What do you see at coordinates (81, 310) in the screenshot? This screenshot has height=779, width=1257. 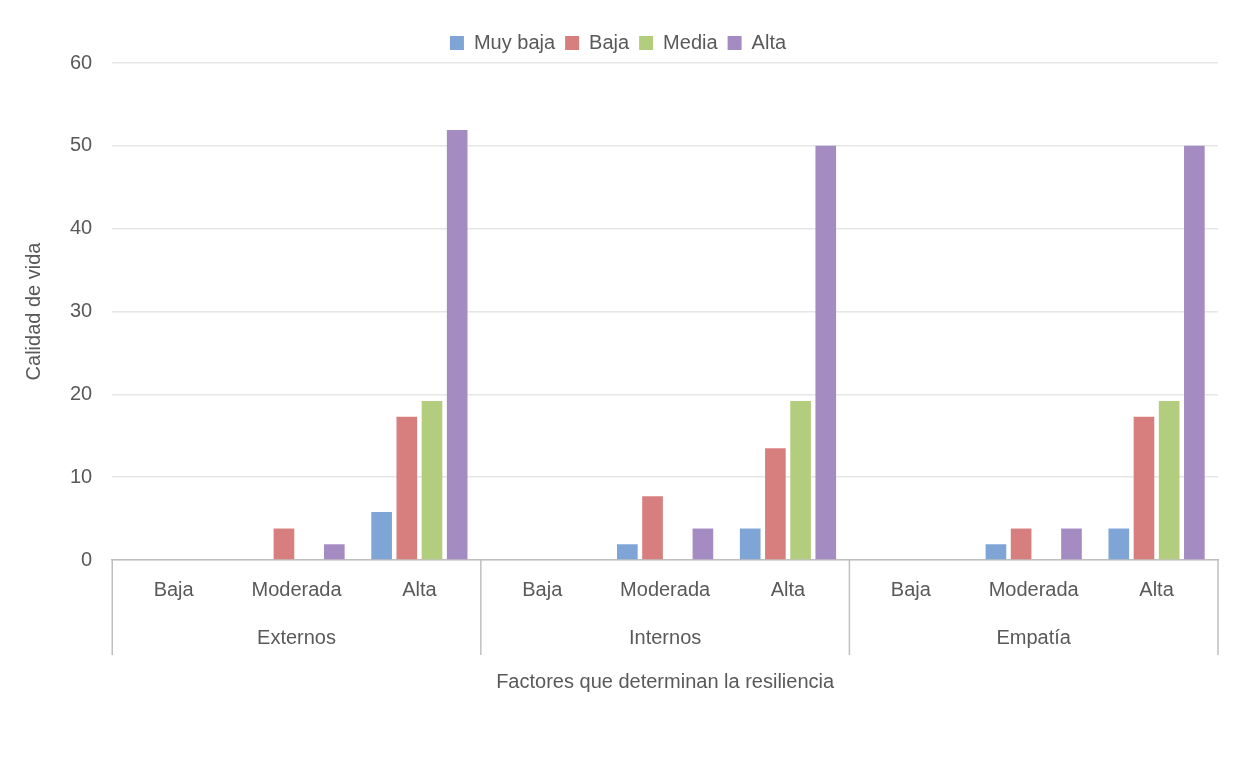 I see `y-tick-label: 30` at bounding box center [81, 310].